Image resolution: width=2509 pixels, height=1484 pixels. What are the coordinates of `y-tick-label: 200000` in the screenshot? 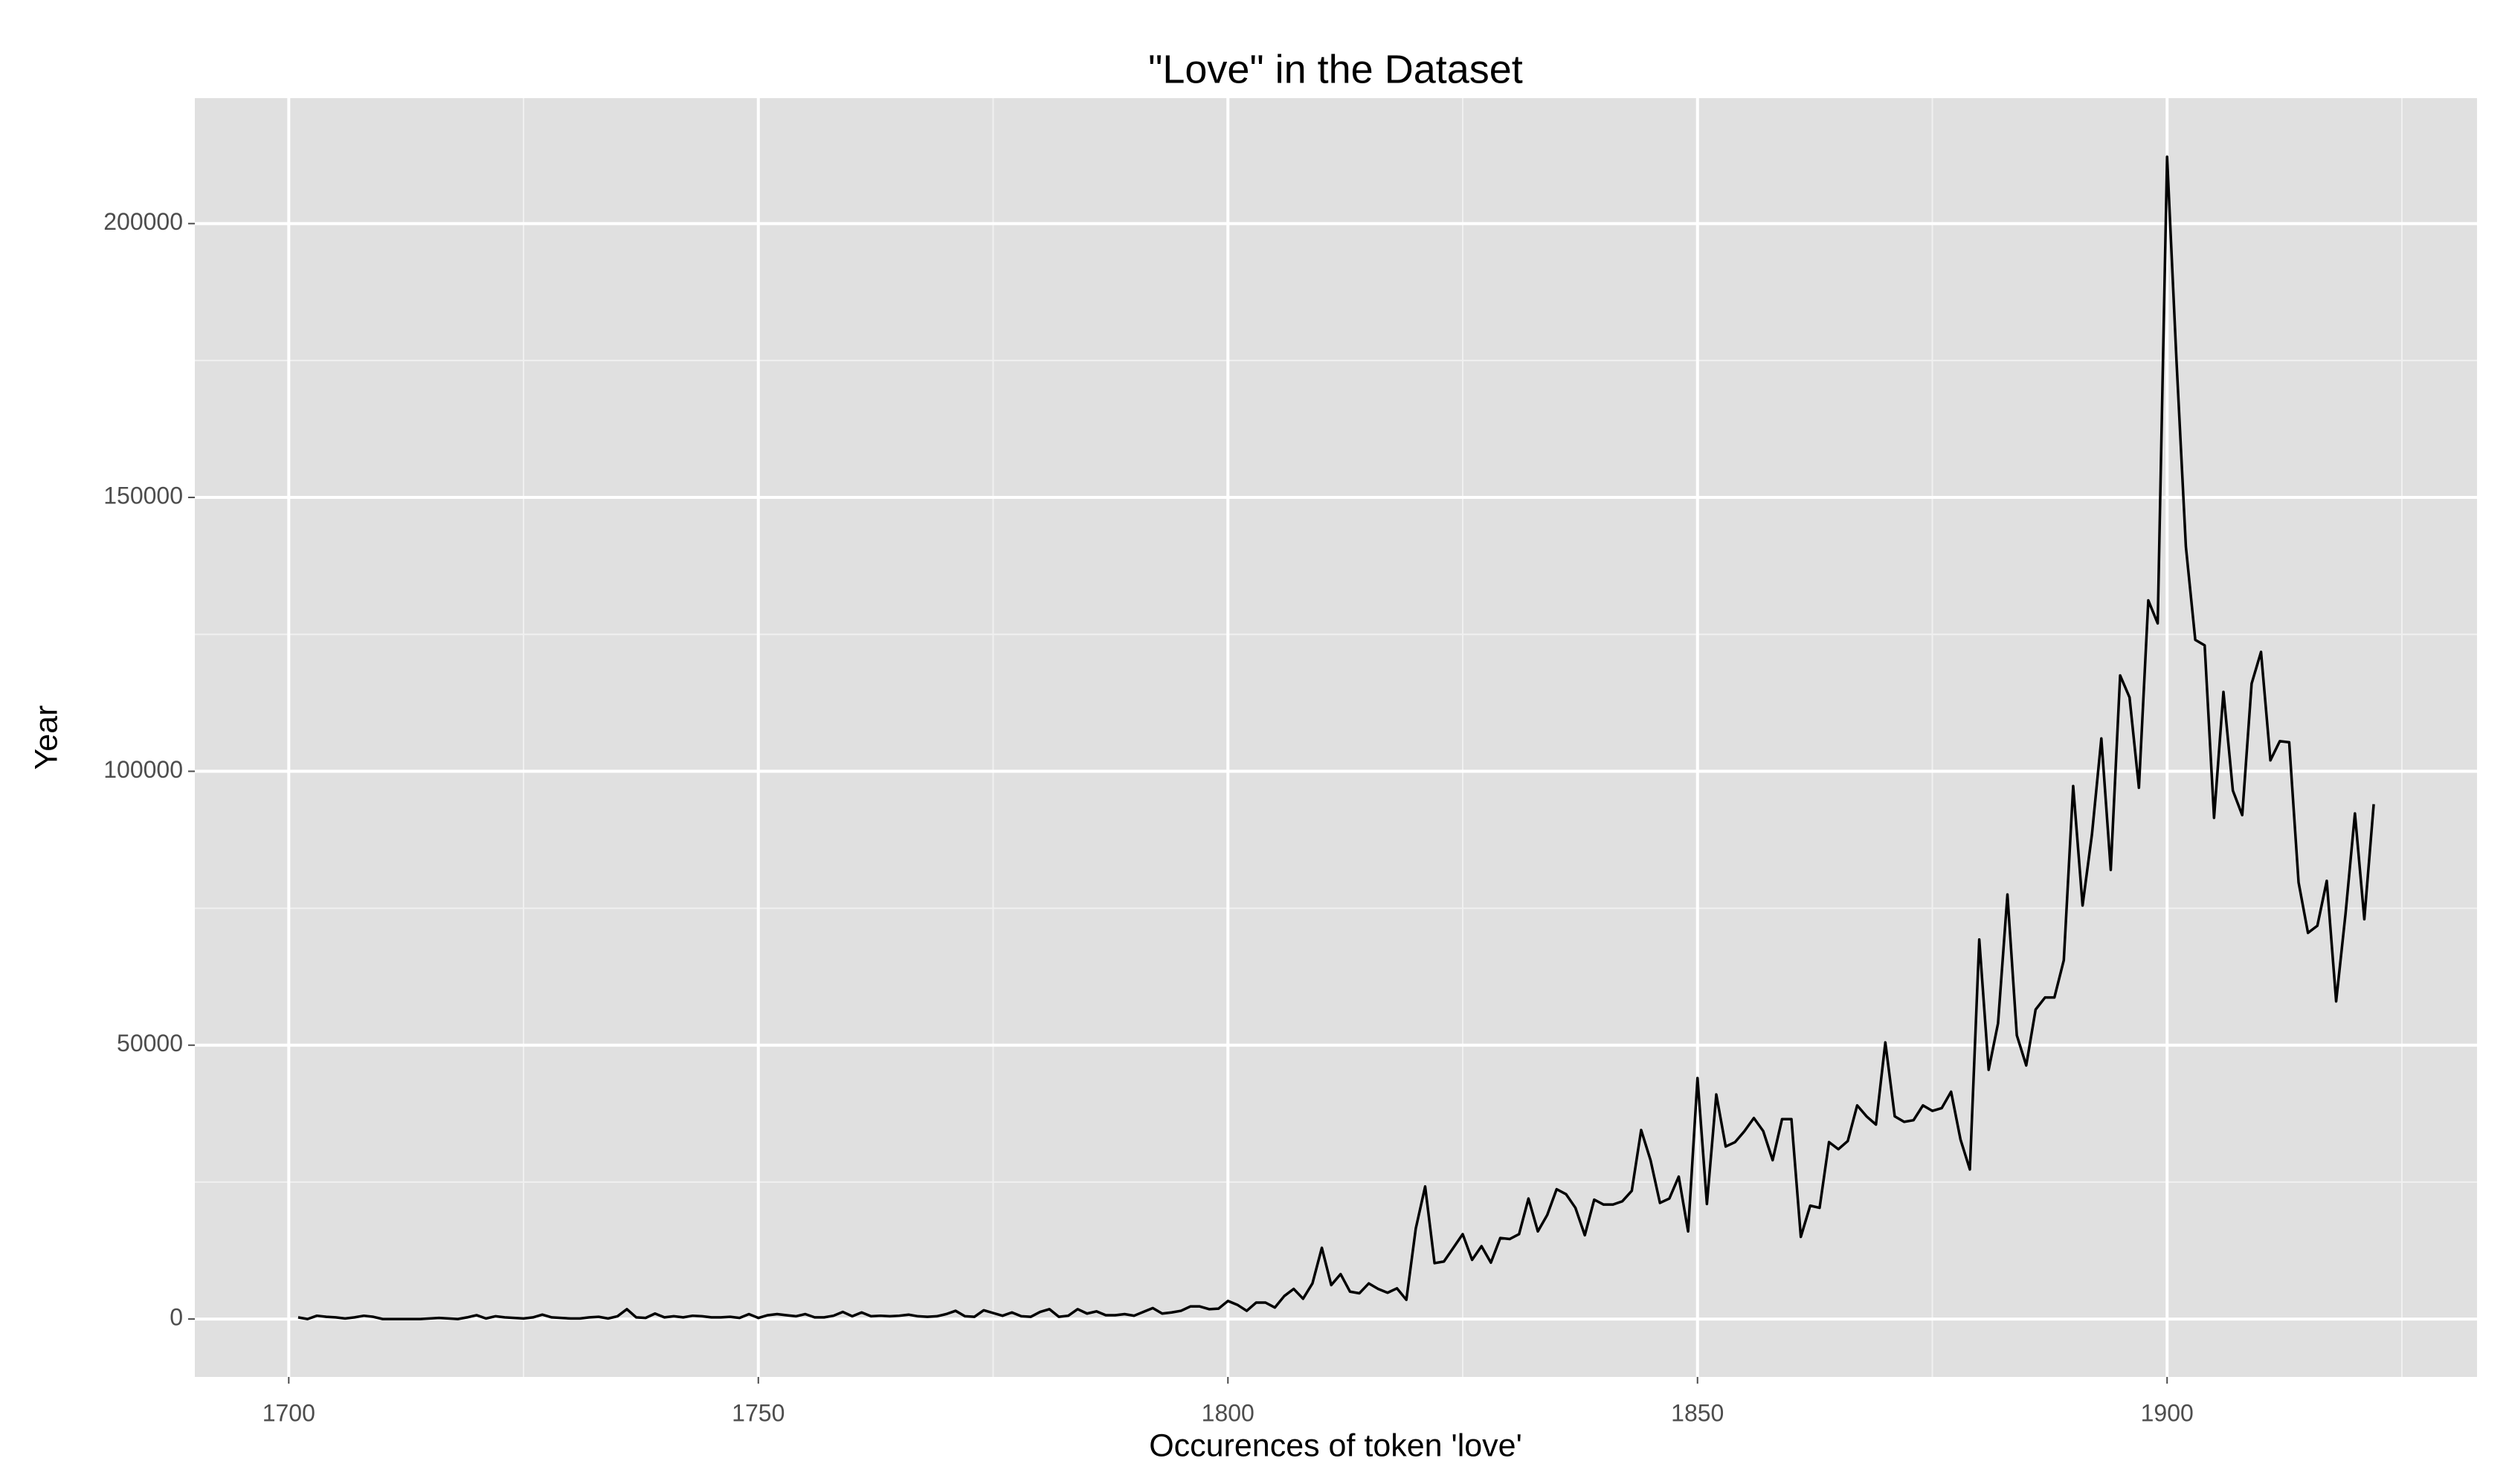 It's located at (143, 221).